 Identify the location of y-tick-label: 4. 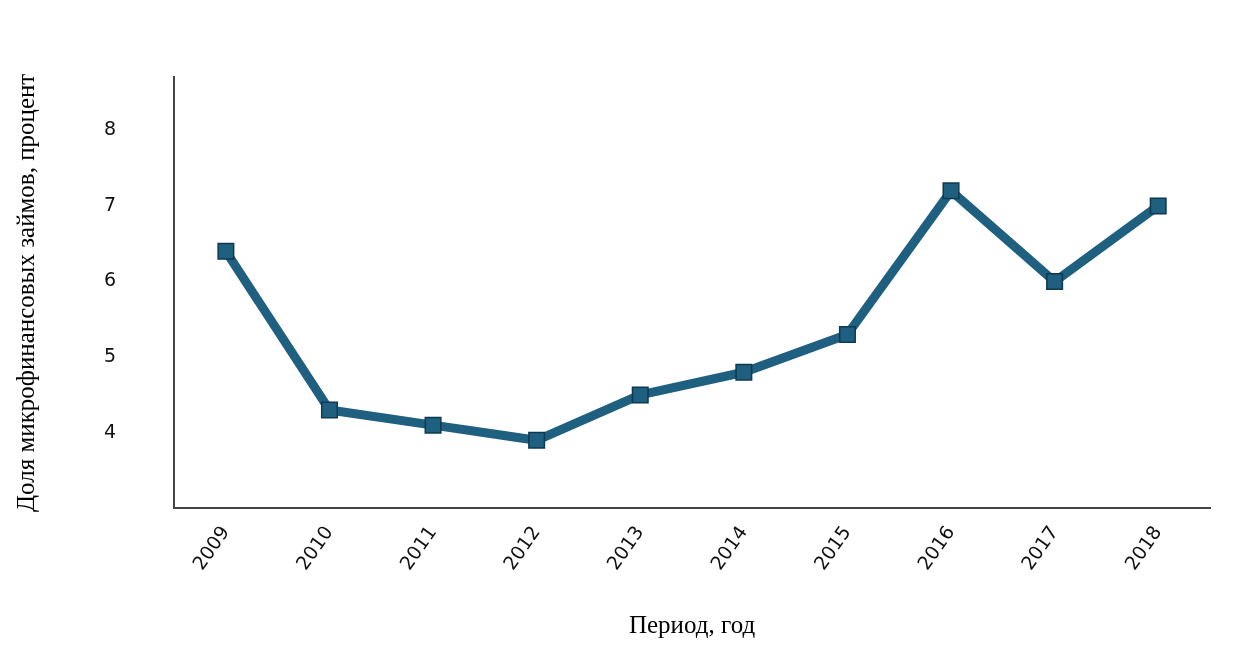
(110, 430).